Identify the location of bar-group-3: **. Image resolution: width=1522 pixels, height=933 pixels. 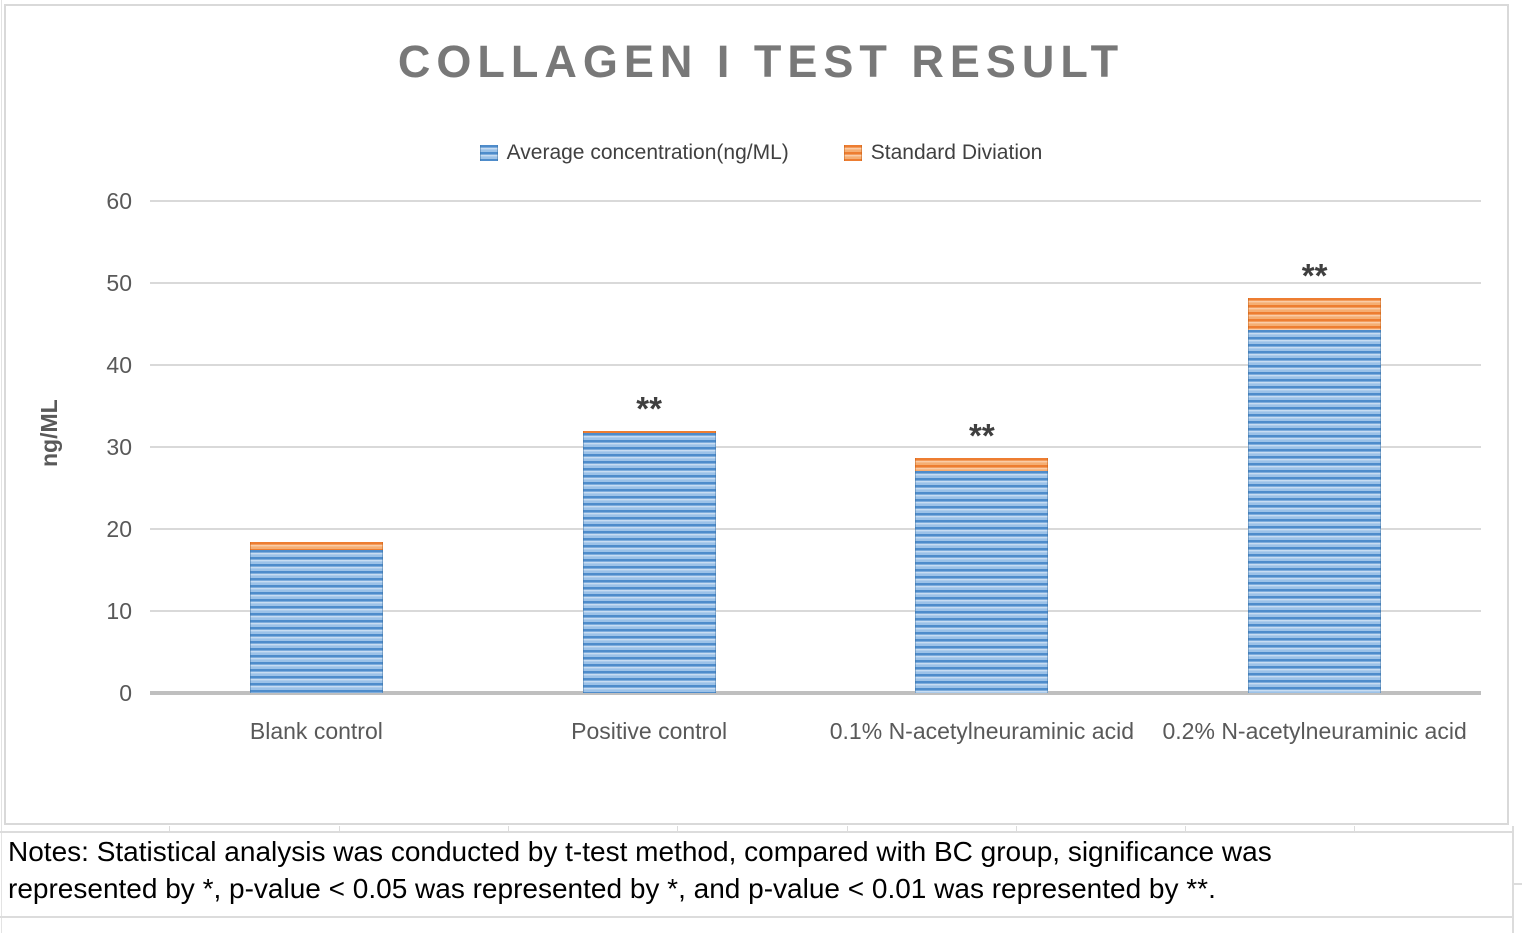
(982, 556).